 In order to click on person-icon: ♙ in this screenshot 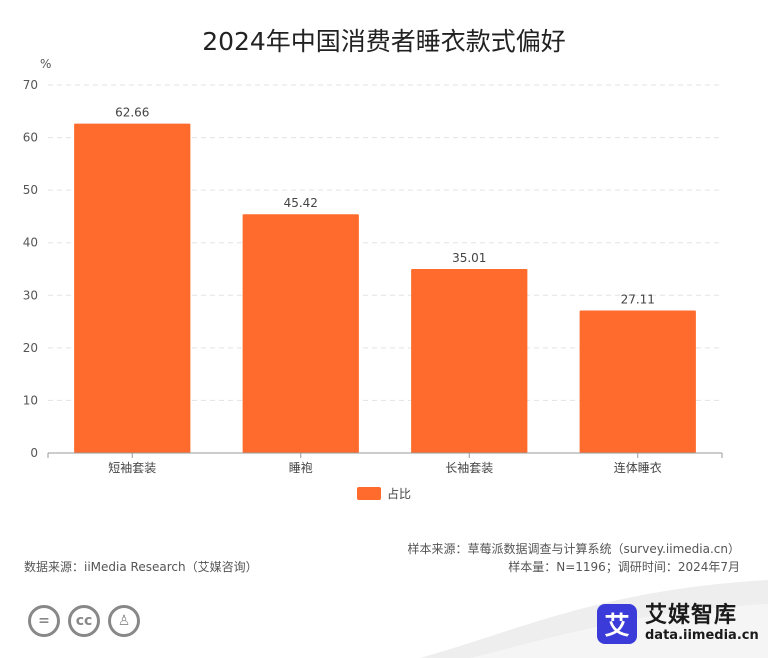, I will do `click(124, 621)`.